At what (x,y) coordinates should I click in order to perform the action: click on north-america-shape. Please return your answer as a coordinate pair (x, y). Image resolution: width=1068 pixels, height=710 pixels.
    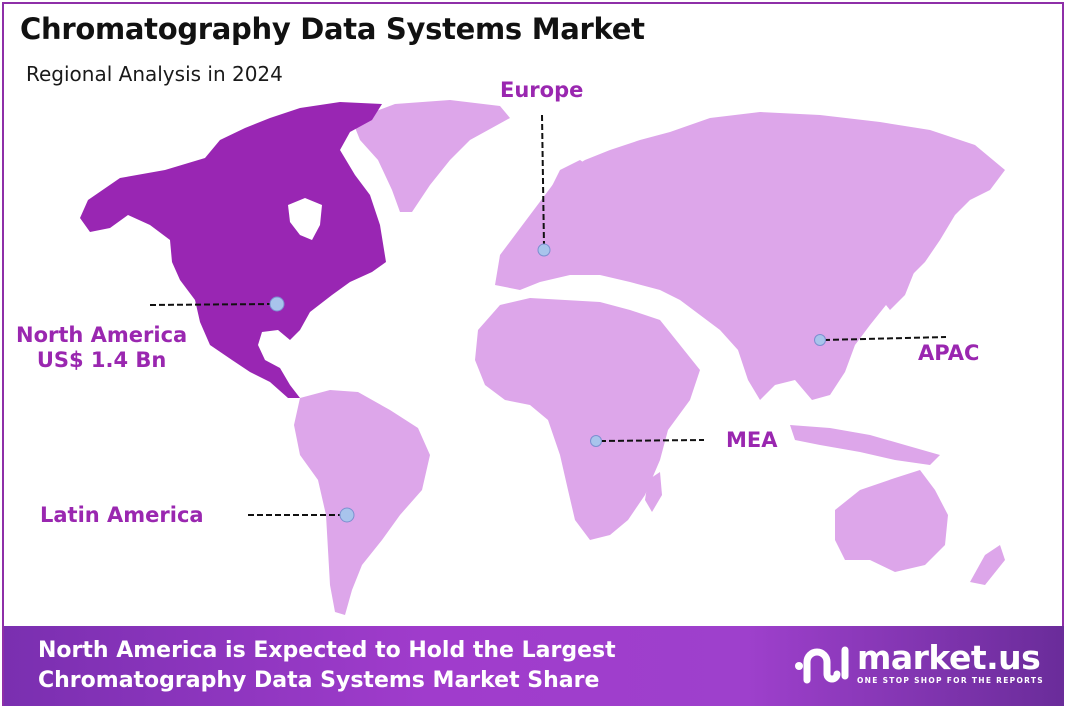
    Looking at the image, I should click on (233, 250).